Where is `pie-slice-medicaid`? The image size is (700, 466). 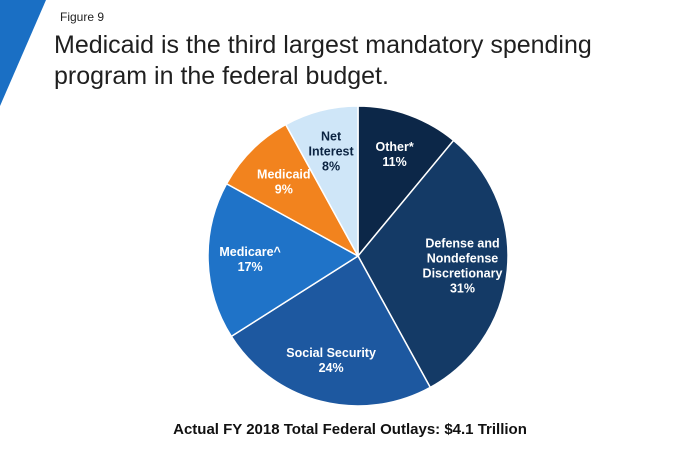 pie-slice-medicaid is located at coordinates (292, 190).